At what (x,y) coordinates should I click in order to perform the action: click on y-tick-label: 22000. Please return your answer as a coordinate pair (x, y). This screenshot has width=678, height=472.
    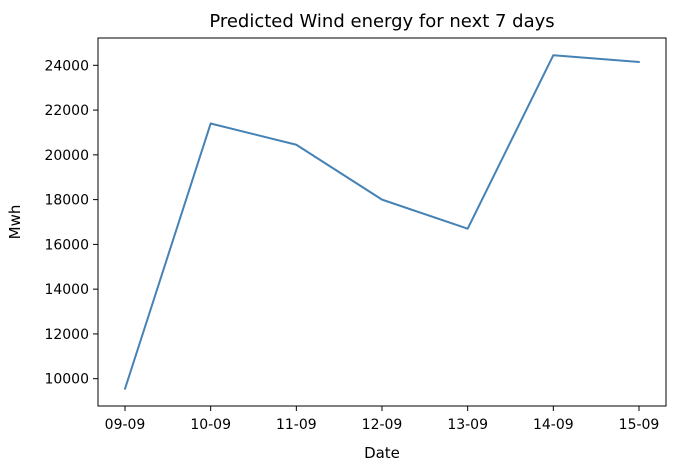
    Looking at the image, I should click on (66, 111).